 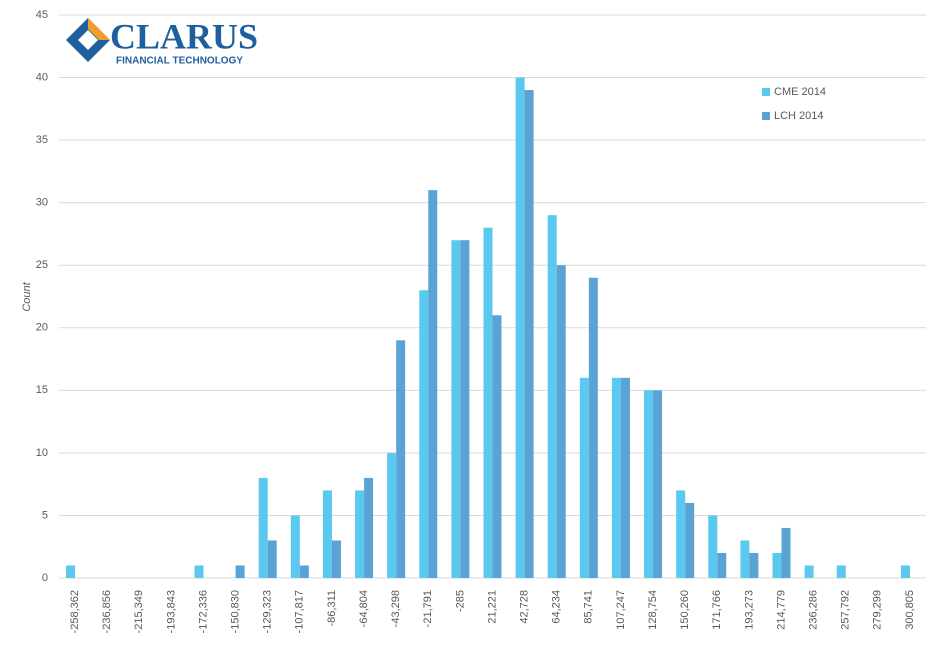 I want to click on y-tick-label: 0, so click(x=45, y=578).